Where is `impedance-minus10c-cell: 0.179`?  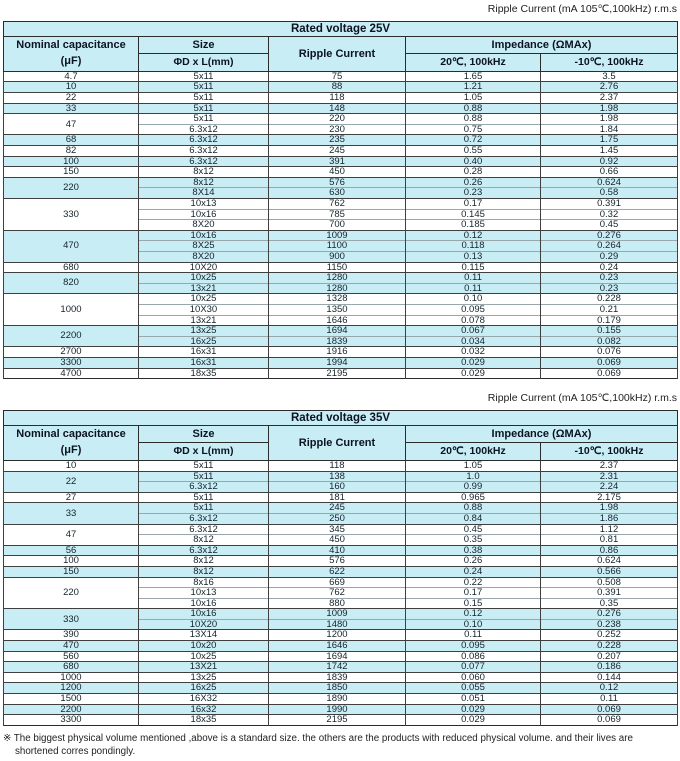
impedance-minus10c-cell: 0.179 is located at coordinates (609, 320).